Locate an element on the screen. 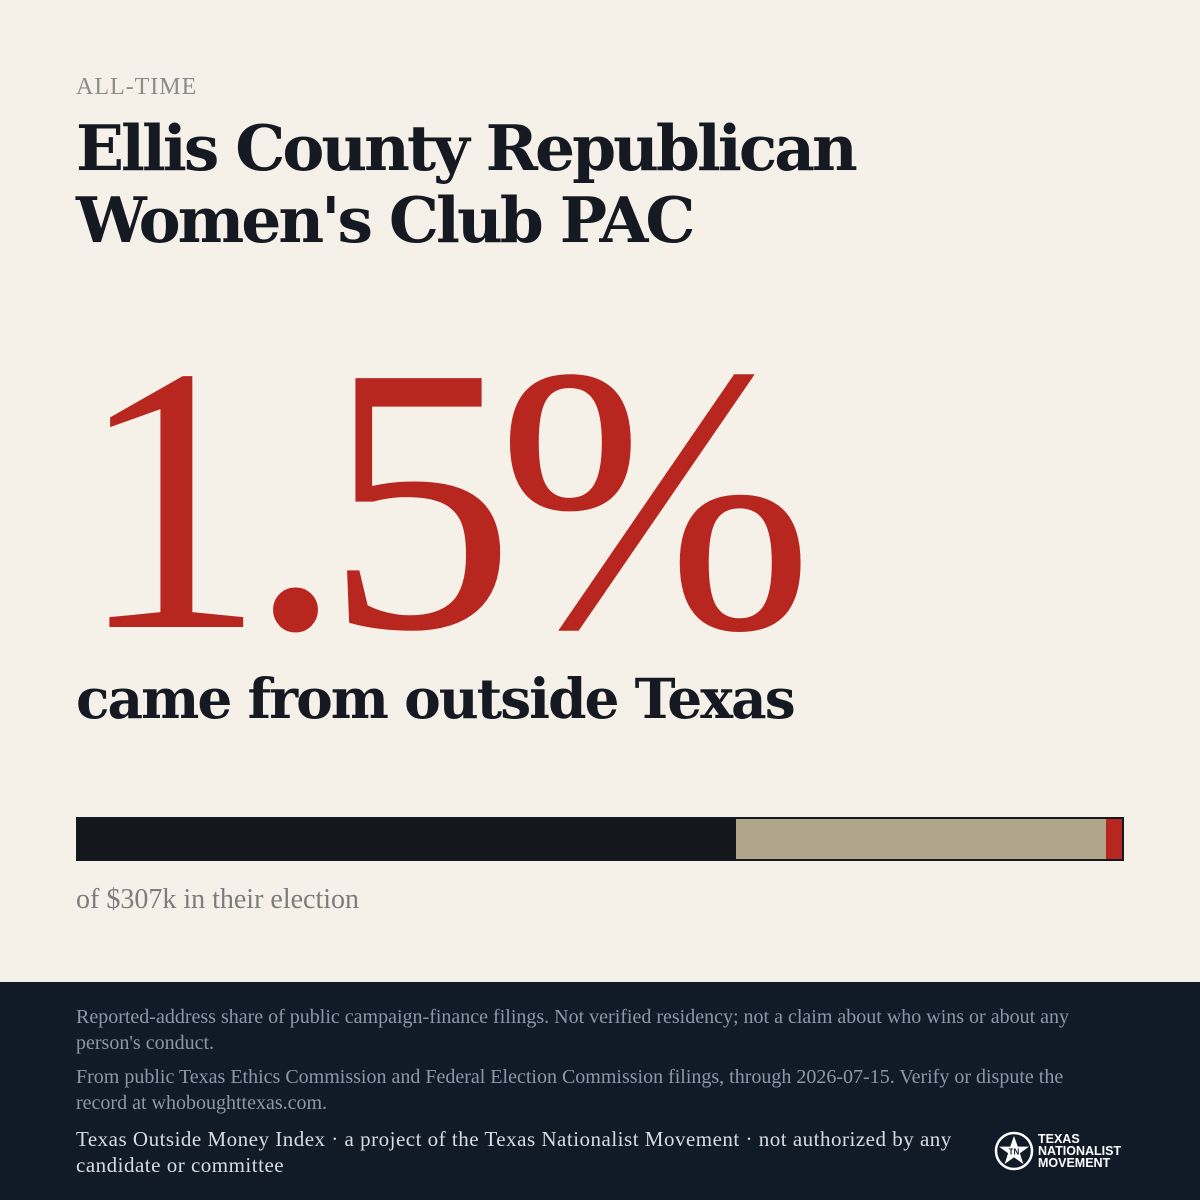 This screenshot has height=1200, width=1200. headline-caption: came from outside Texas is located at coordinates (436, 698).